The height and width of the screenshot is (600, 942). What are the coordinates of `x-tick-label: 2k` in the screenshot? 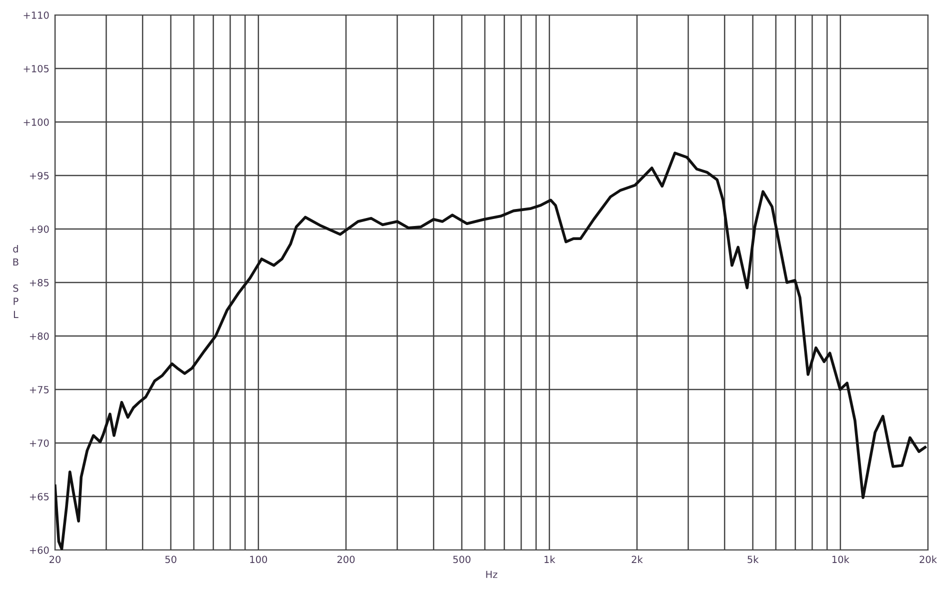 It's located at (637, 559).